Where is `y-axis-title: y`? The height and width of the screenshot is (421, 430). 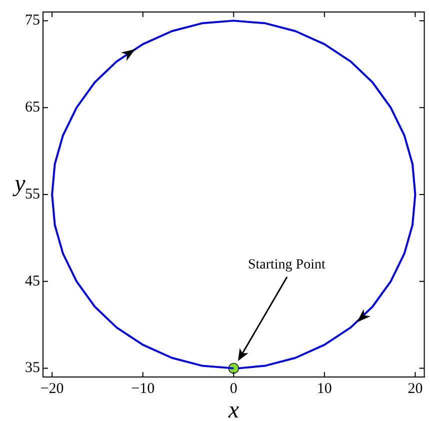
y-axis-title: y is located at coordinates (19, 183).